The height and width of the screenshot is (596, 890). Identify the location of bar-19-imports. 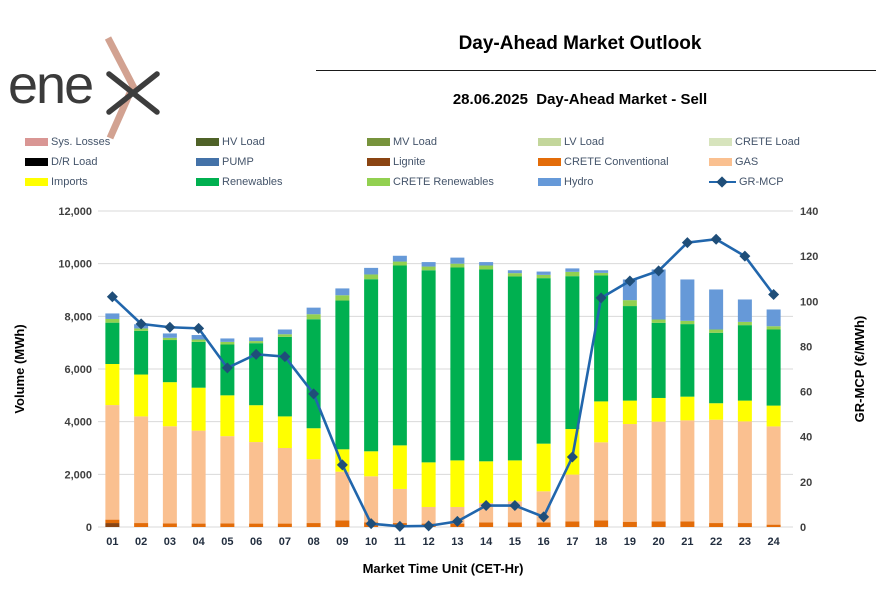
(629, 412).